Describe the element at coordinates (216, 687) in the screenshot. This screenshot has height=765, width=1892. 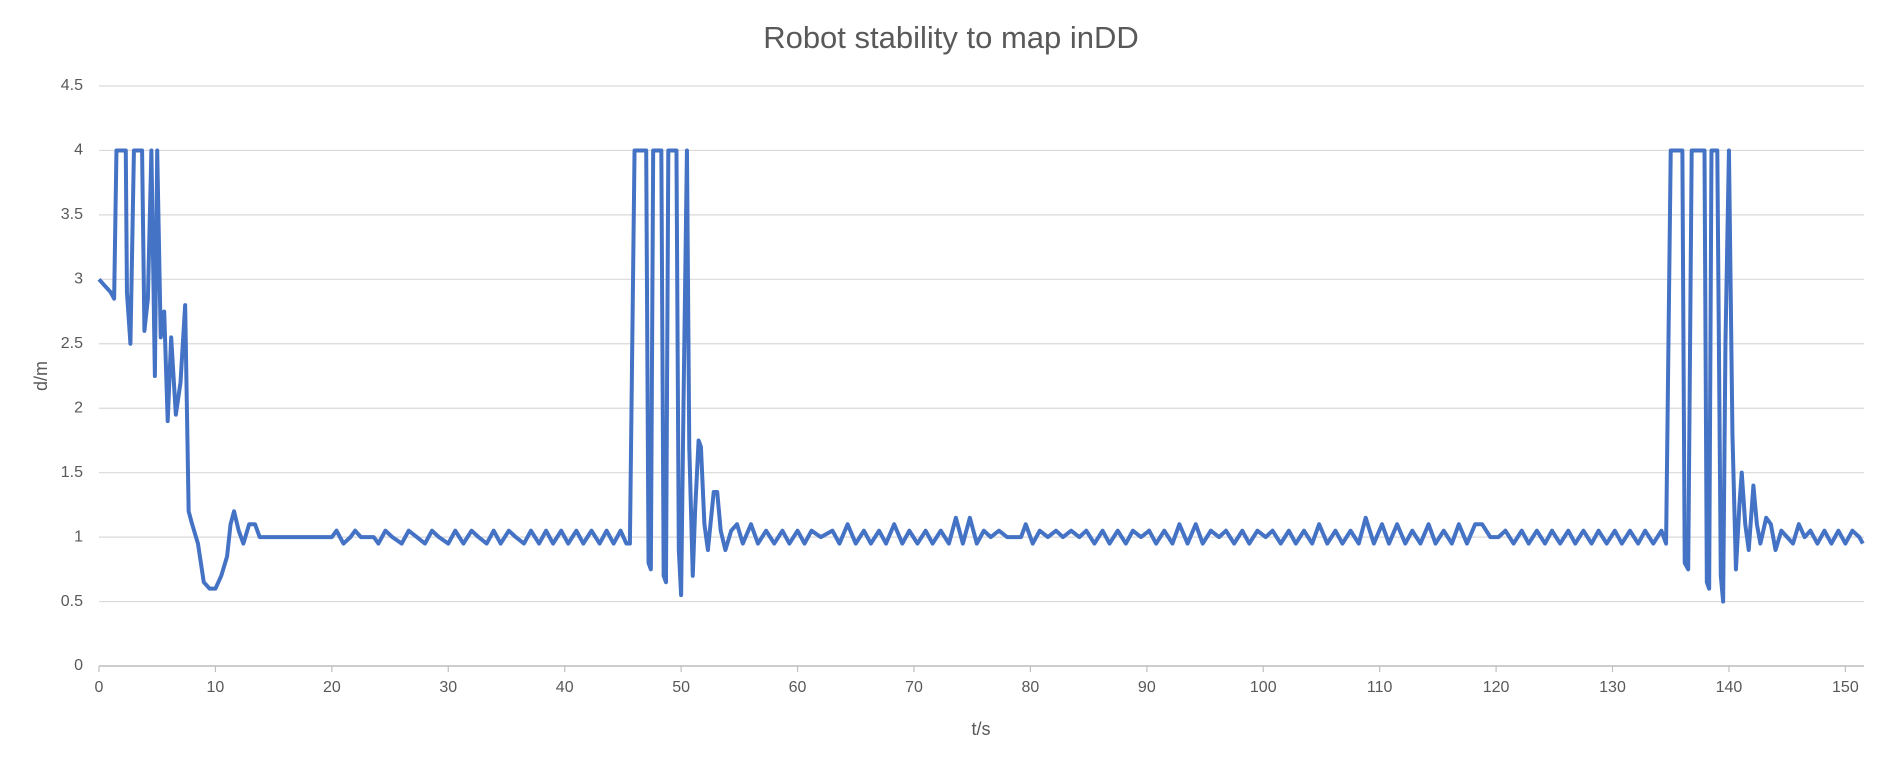
I see `x-tick-label: 10` at that location.